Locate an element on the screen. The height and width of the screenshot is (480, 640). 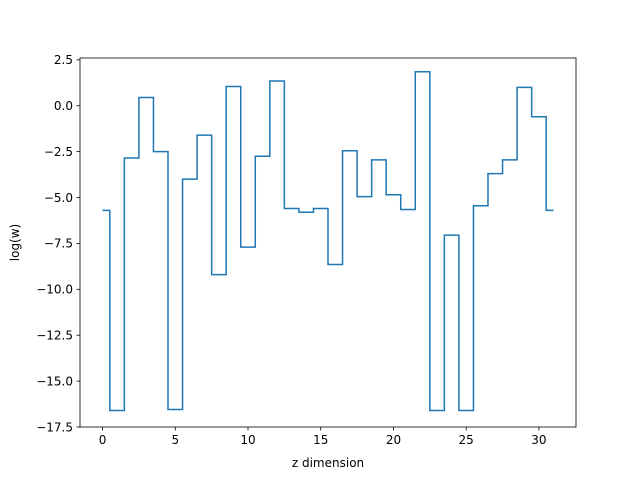
y-axis-label: log(w) is located at coordinates (15, 242).